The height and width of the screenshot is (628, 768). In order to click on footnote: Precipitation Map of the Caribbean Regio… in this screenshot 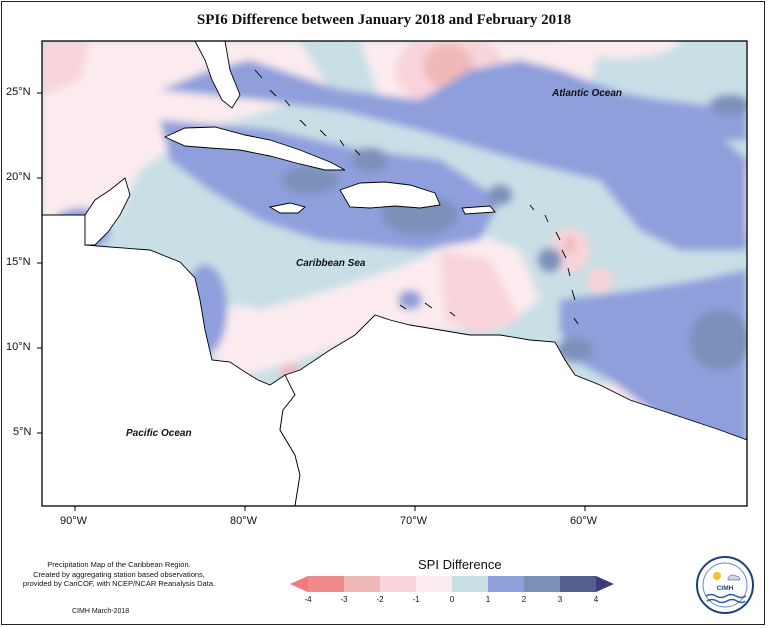, I will do `click(119, 574)`.